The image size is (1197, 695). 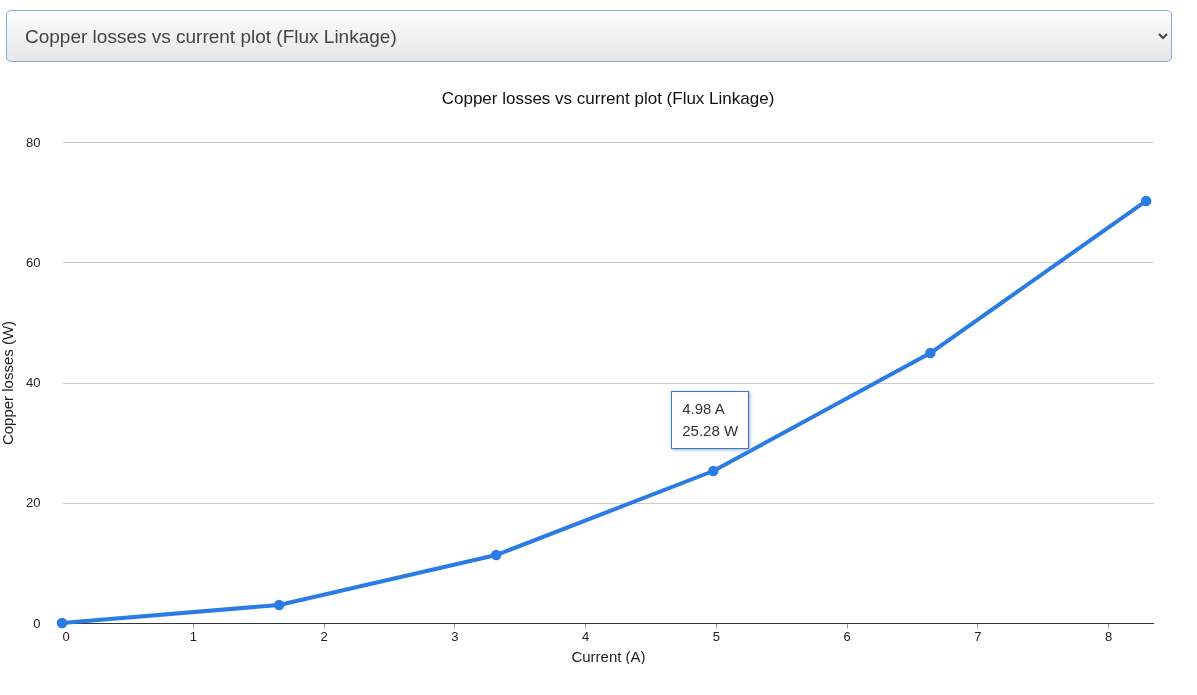 I want to click on y-tick-label: 20, so click(x=33, y=503).